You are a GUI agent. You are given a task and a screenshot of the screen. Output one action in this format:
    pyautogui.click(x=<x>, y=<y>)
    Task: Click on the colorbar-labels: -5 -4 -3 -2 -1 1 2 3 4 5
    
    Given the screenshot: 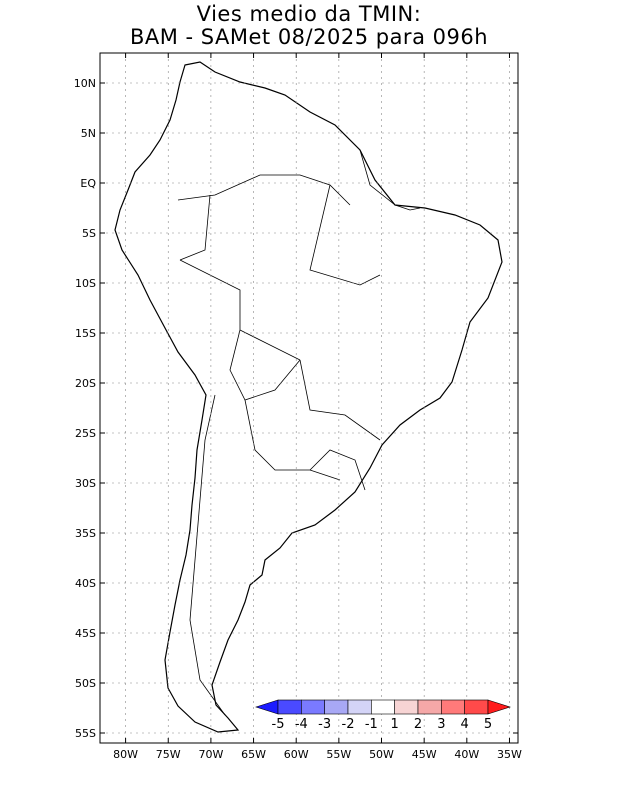 What is the action you would take?
    pyautogui.click(x=382, y=724)
    